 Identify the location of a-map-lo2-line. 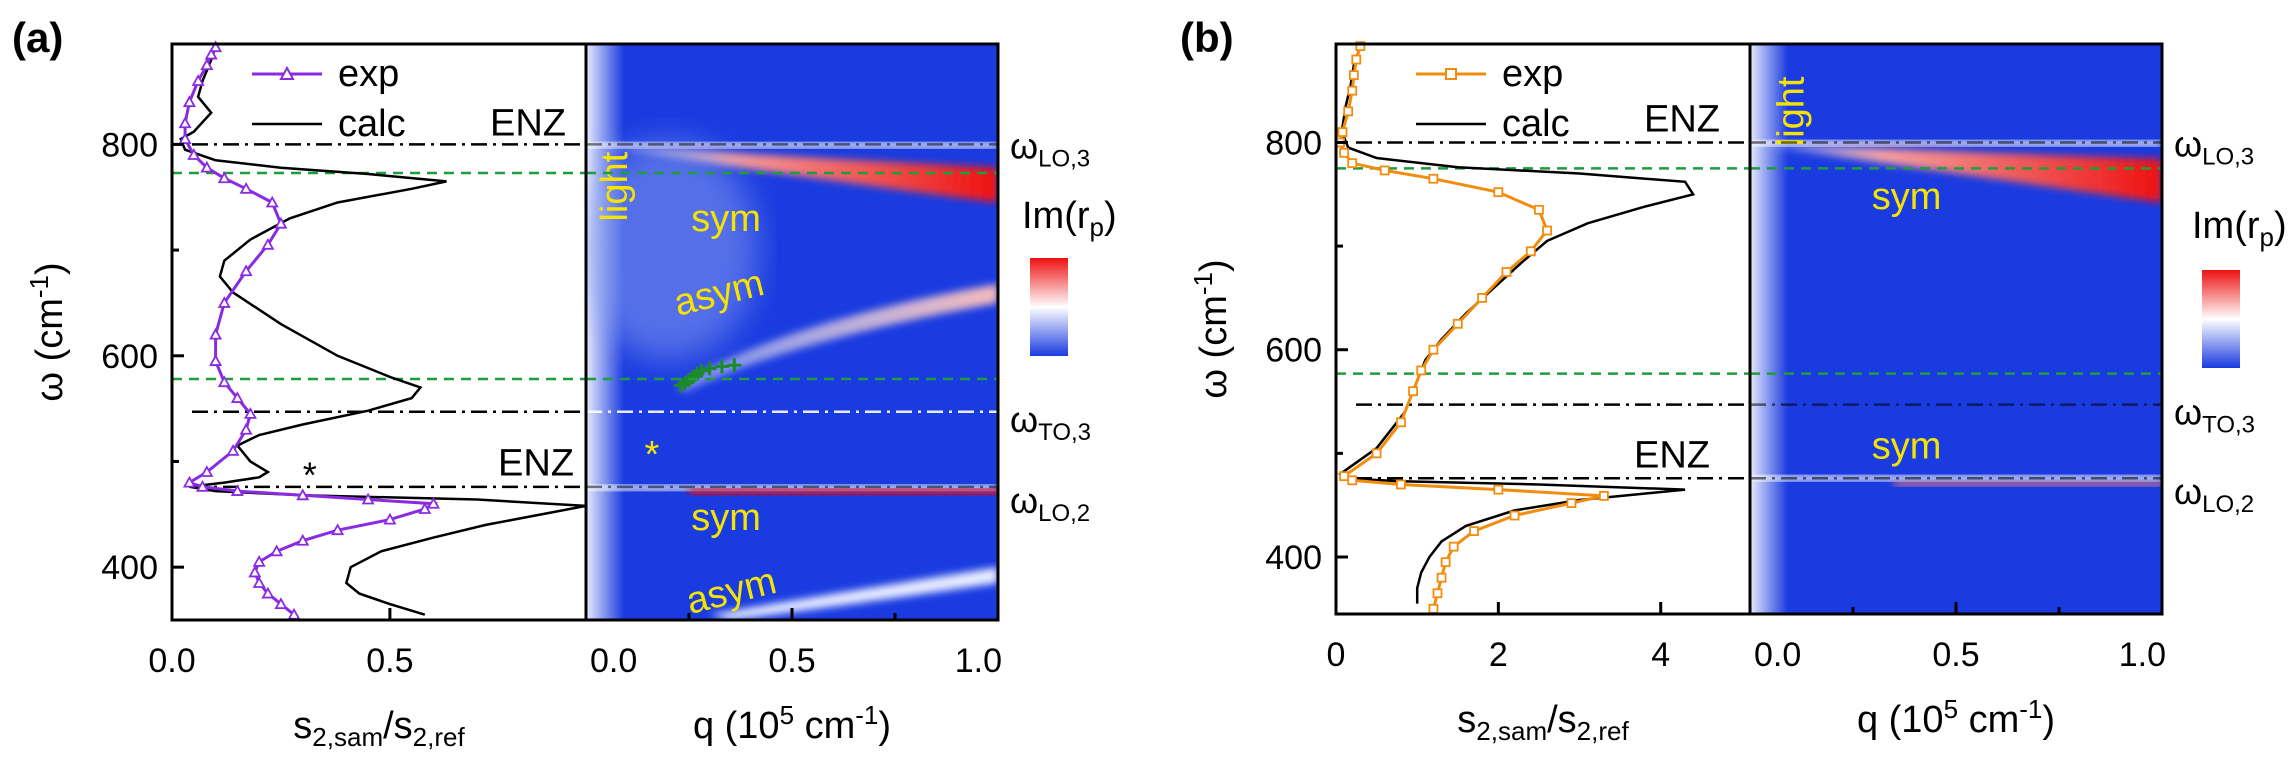
(792, 487).